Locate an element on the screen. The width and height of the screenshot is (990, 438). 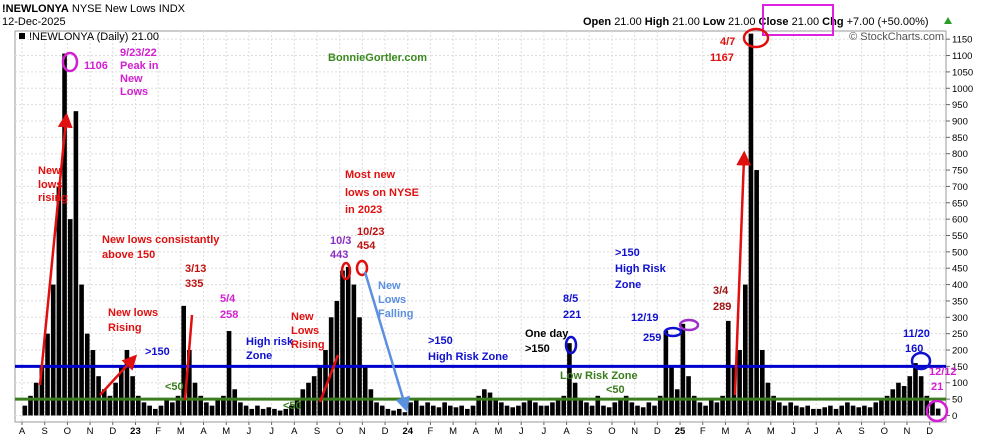
annotation-line: 5/4 is located at coordinates (228, 299).